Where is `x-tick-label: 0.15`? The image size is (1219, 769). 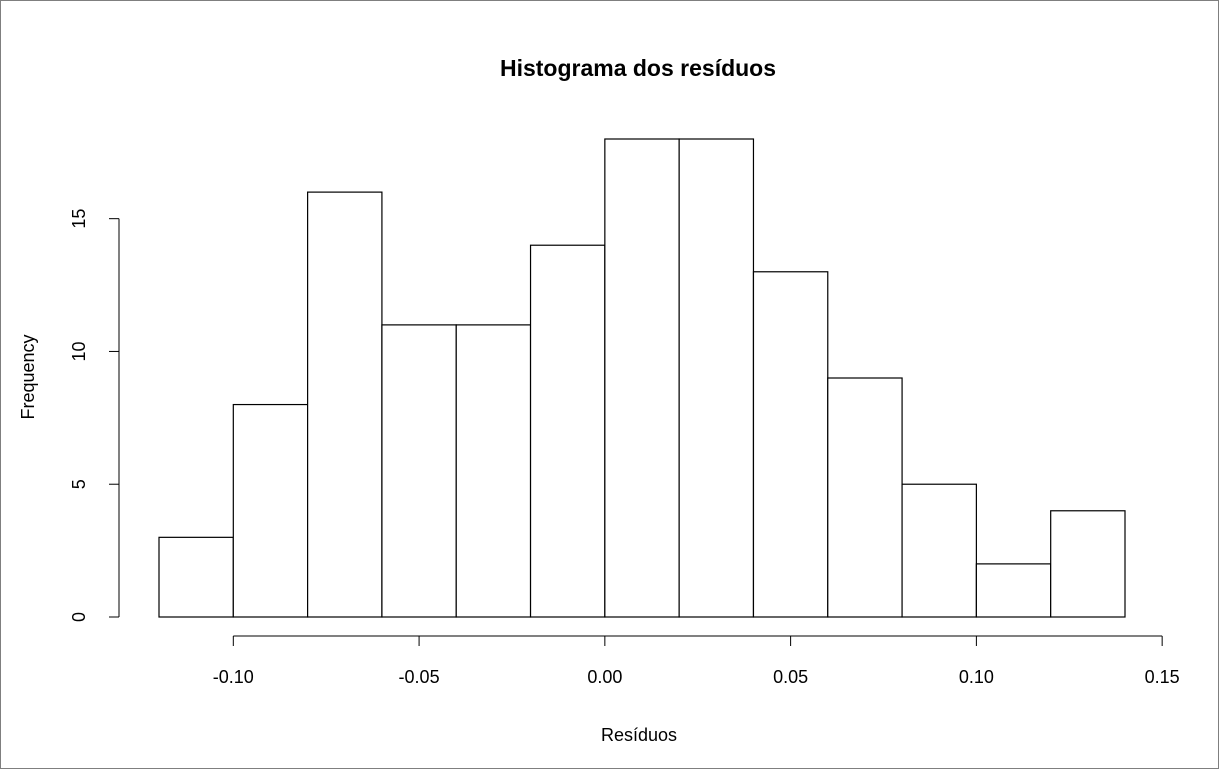
x-tick-label: 0.15 is located at coordinates (1162, 677).